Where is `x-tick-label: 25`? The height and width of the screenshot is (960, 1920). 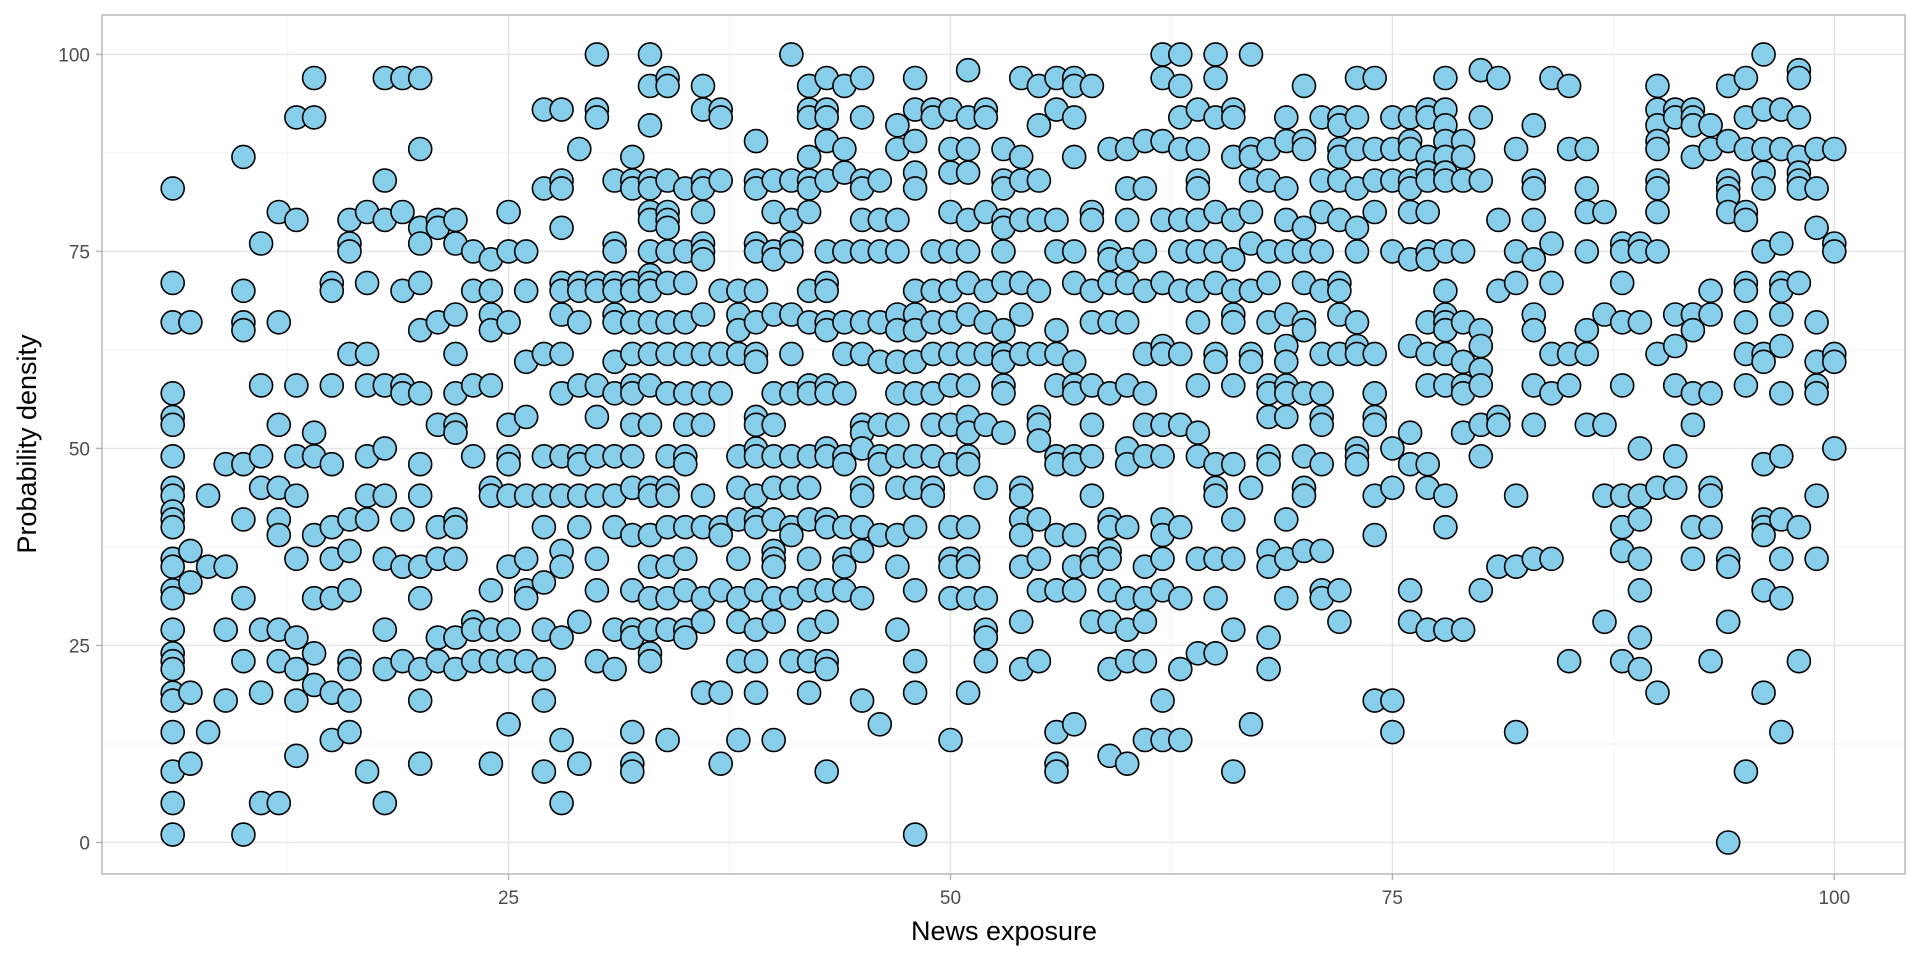 x-tick-label: 25 is located at coordinates (508, 898).